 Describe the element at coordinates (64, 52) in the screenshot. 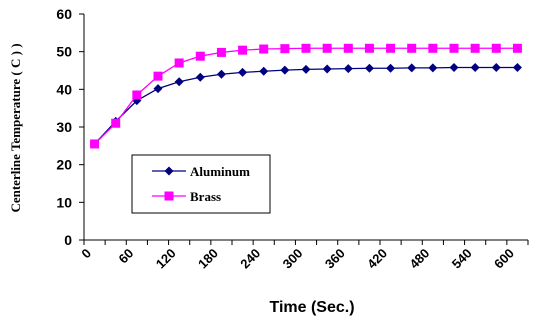

I see `y-tick-label: 50` at that location.